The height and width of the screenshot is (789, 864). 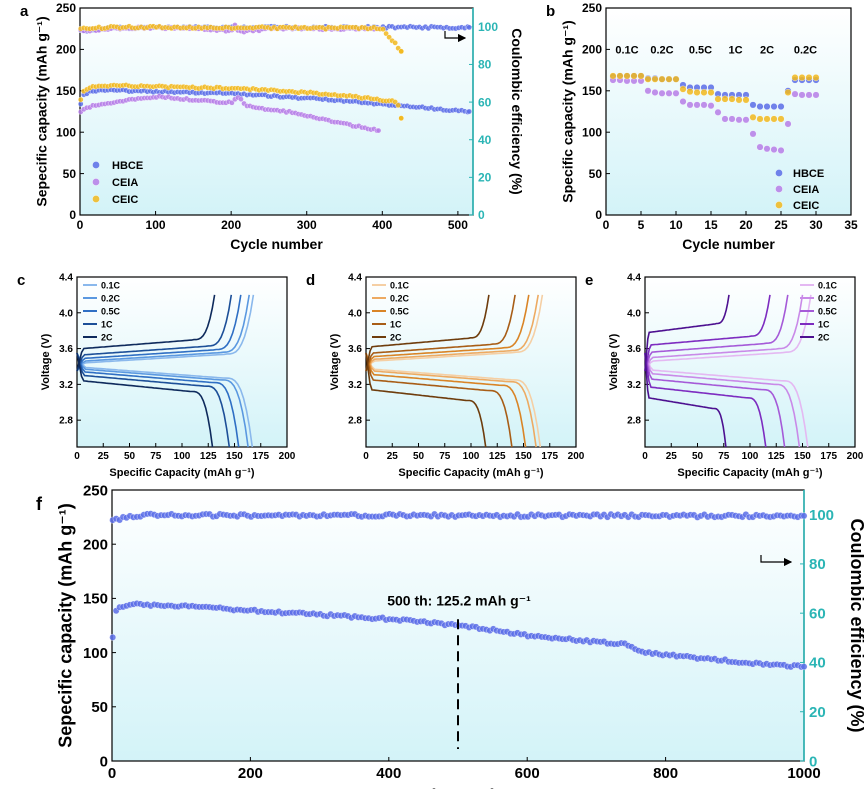 What do you see at coordinates (66, 91) in the screenshot?
I see `y-tick-label: 150` at bounding box center [66, 91].